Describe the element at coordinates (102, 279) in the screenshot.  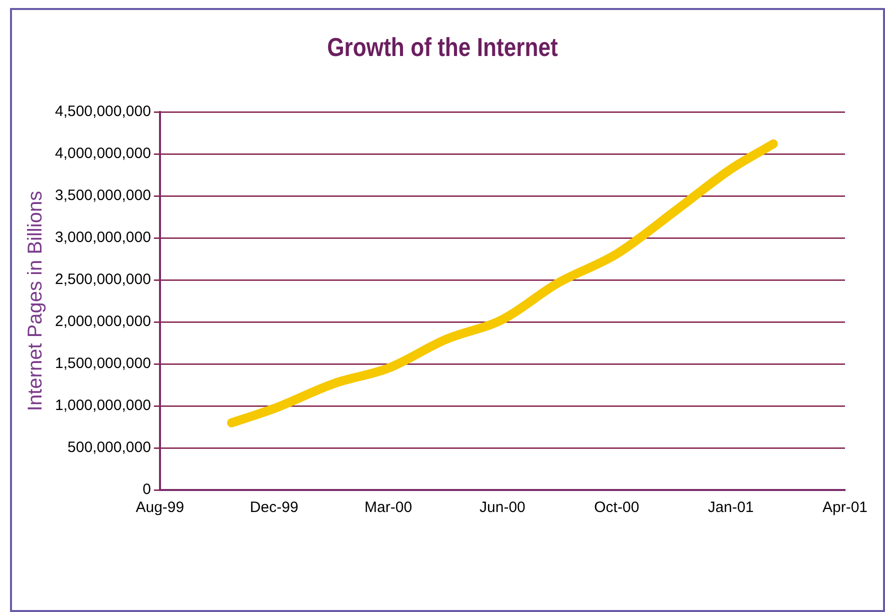
I see `y-tick-label: 2,500,000,000` at that location.